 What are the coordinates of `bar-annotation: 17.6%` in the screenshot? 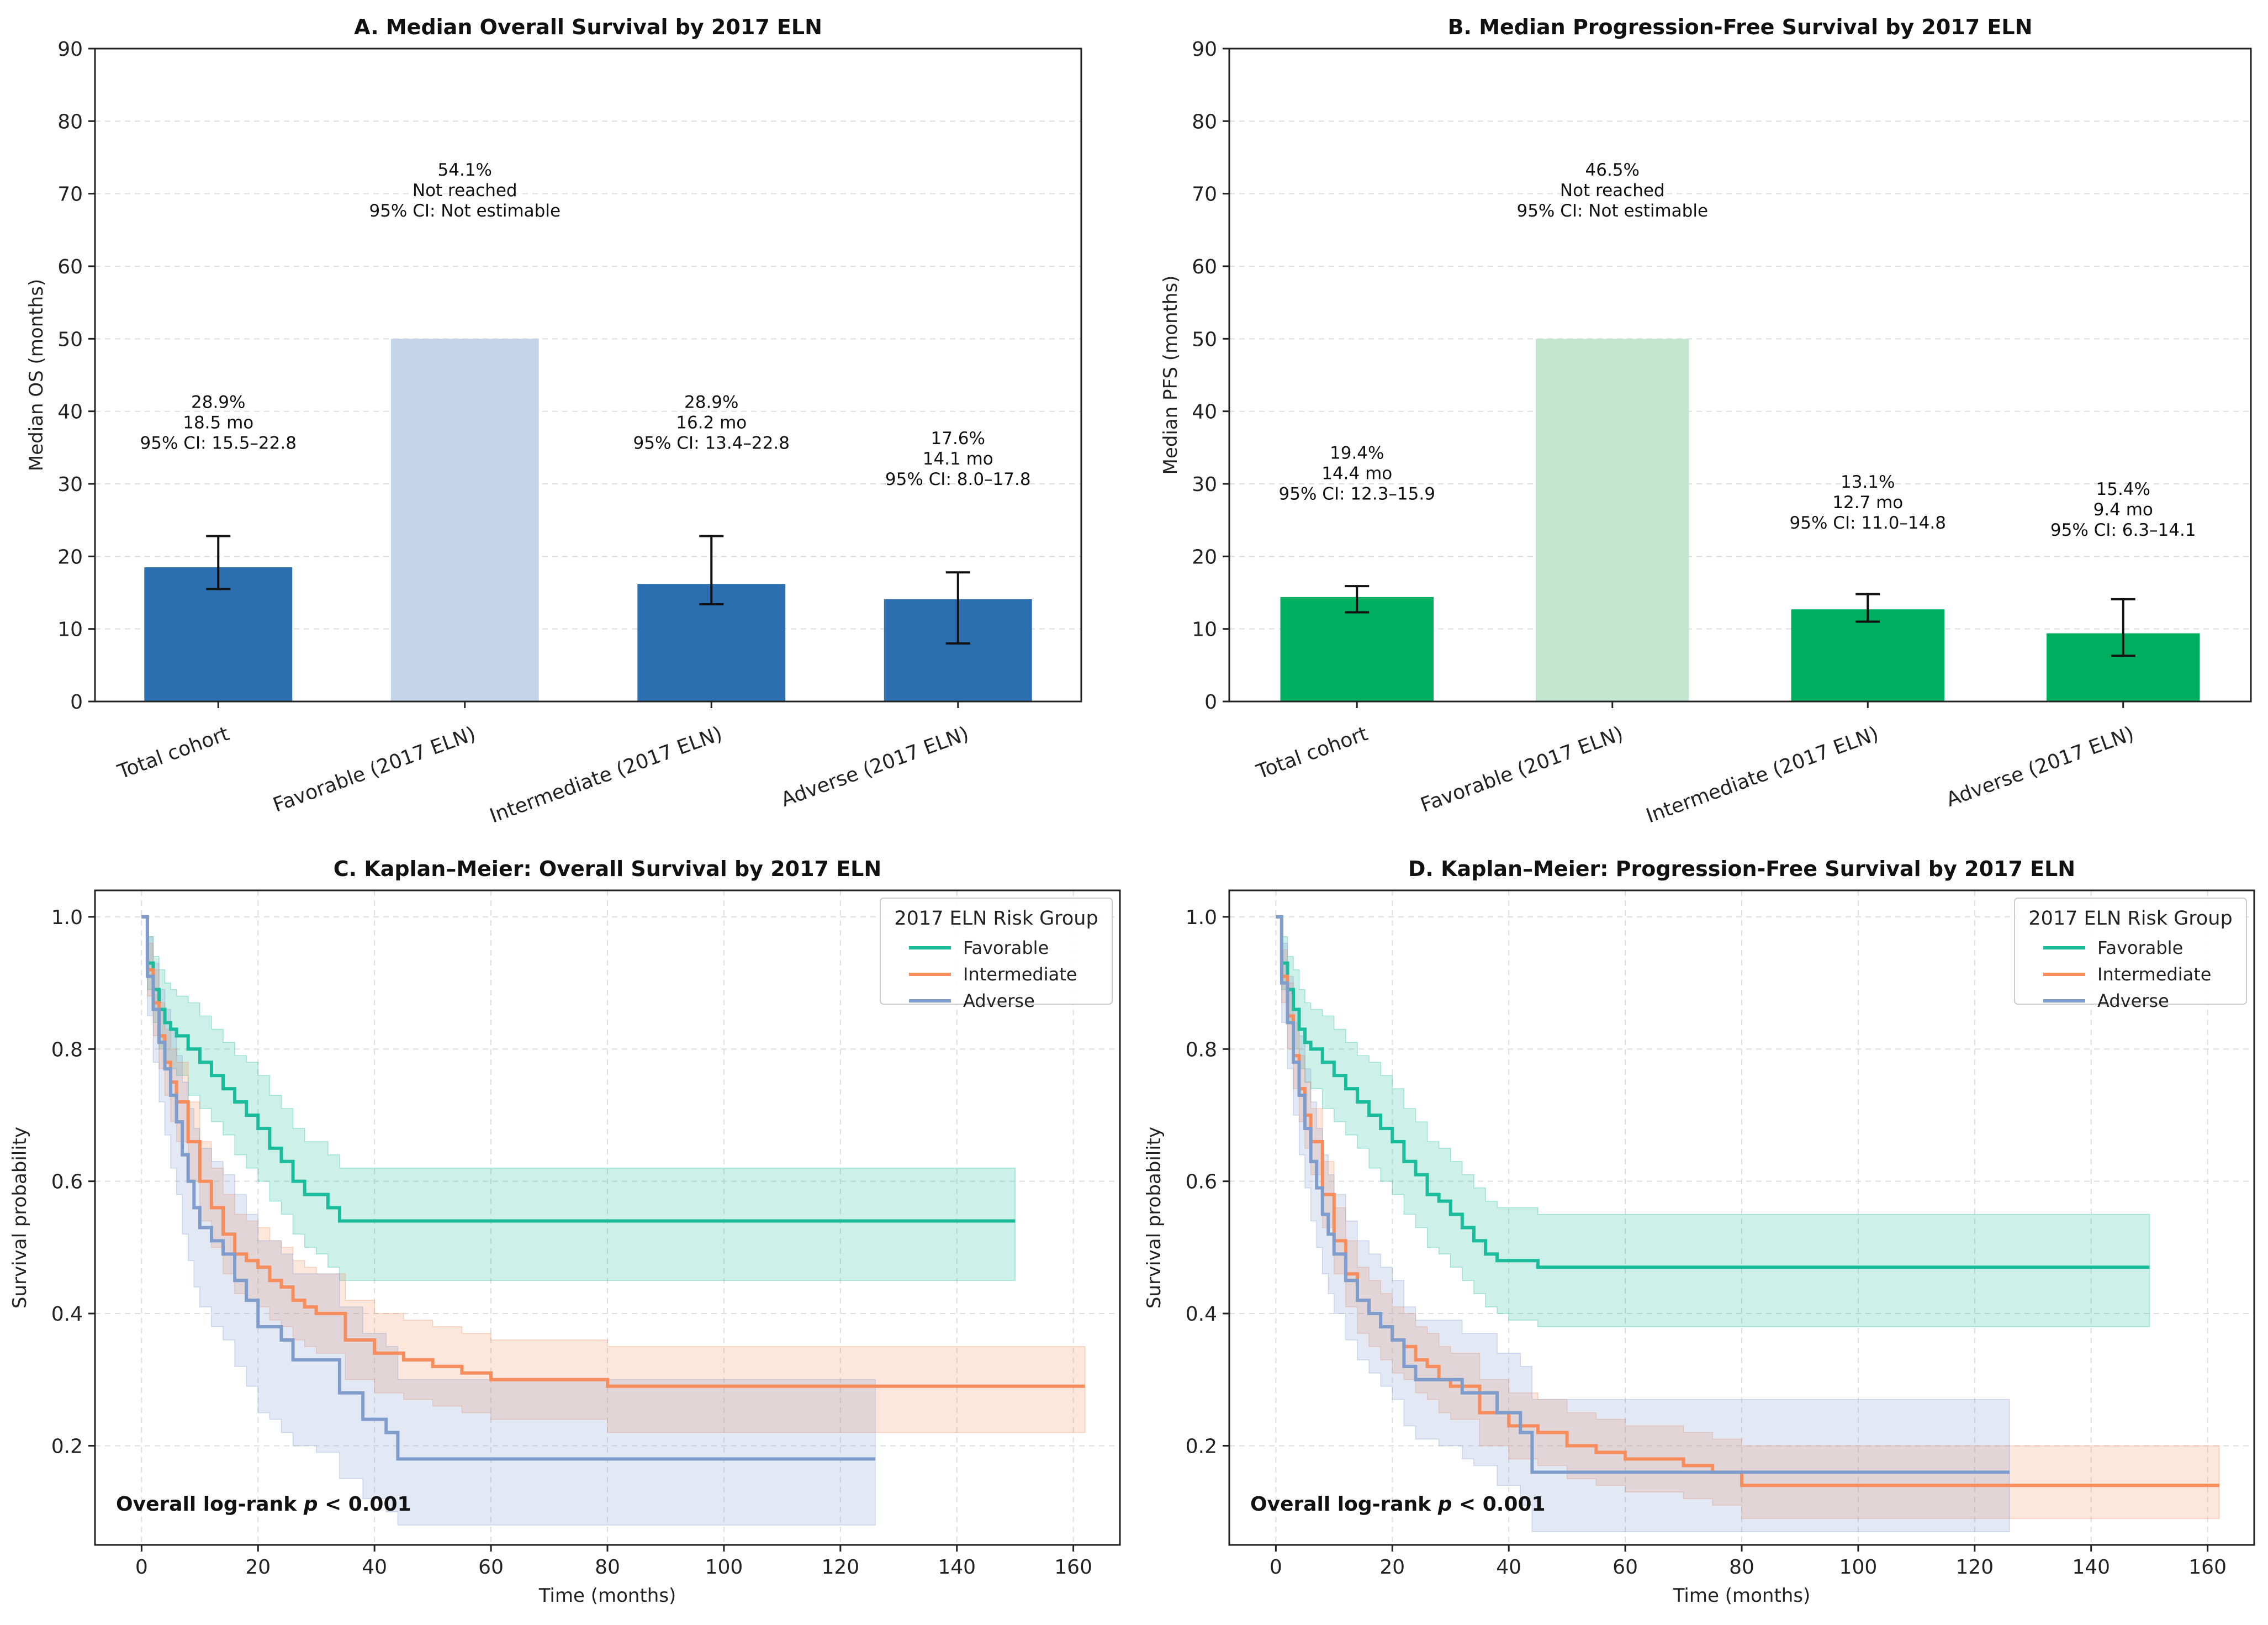 It's located at (958, 439).